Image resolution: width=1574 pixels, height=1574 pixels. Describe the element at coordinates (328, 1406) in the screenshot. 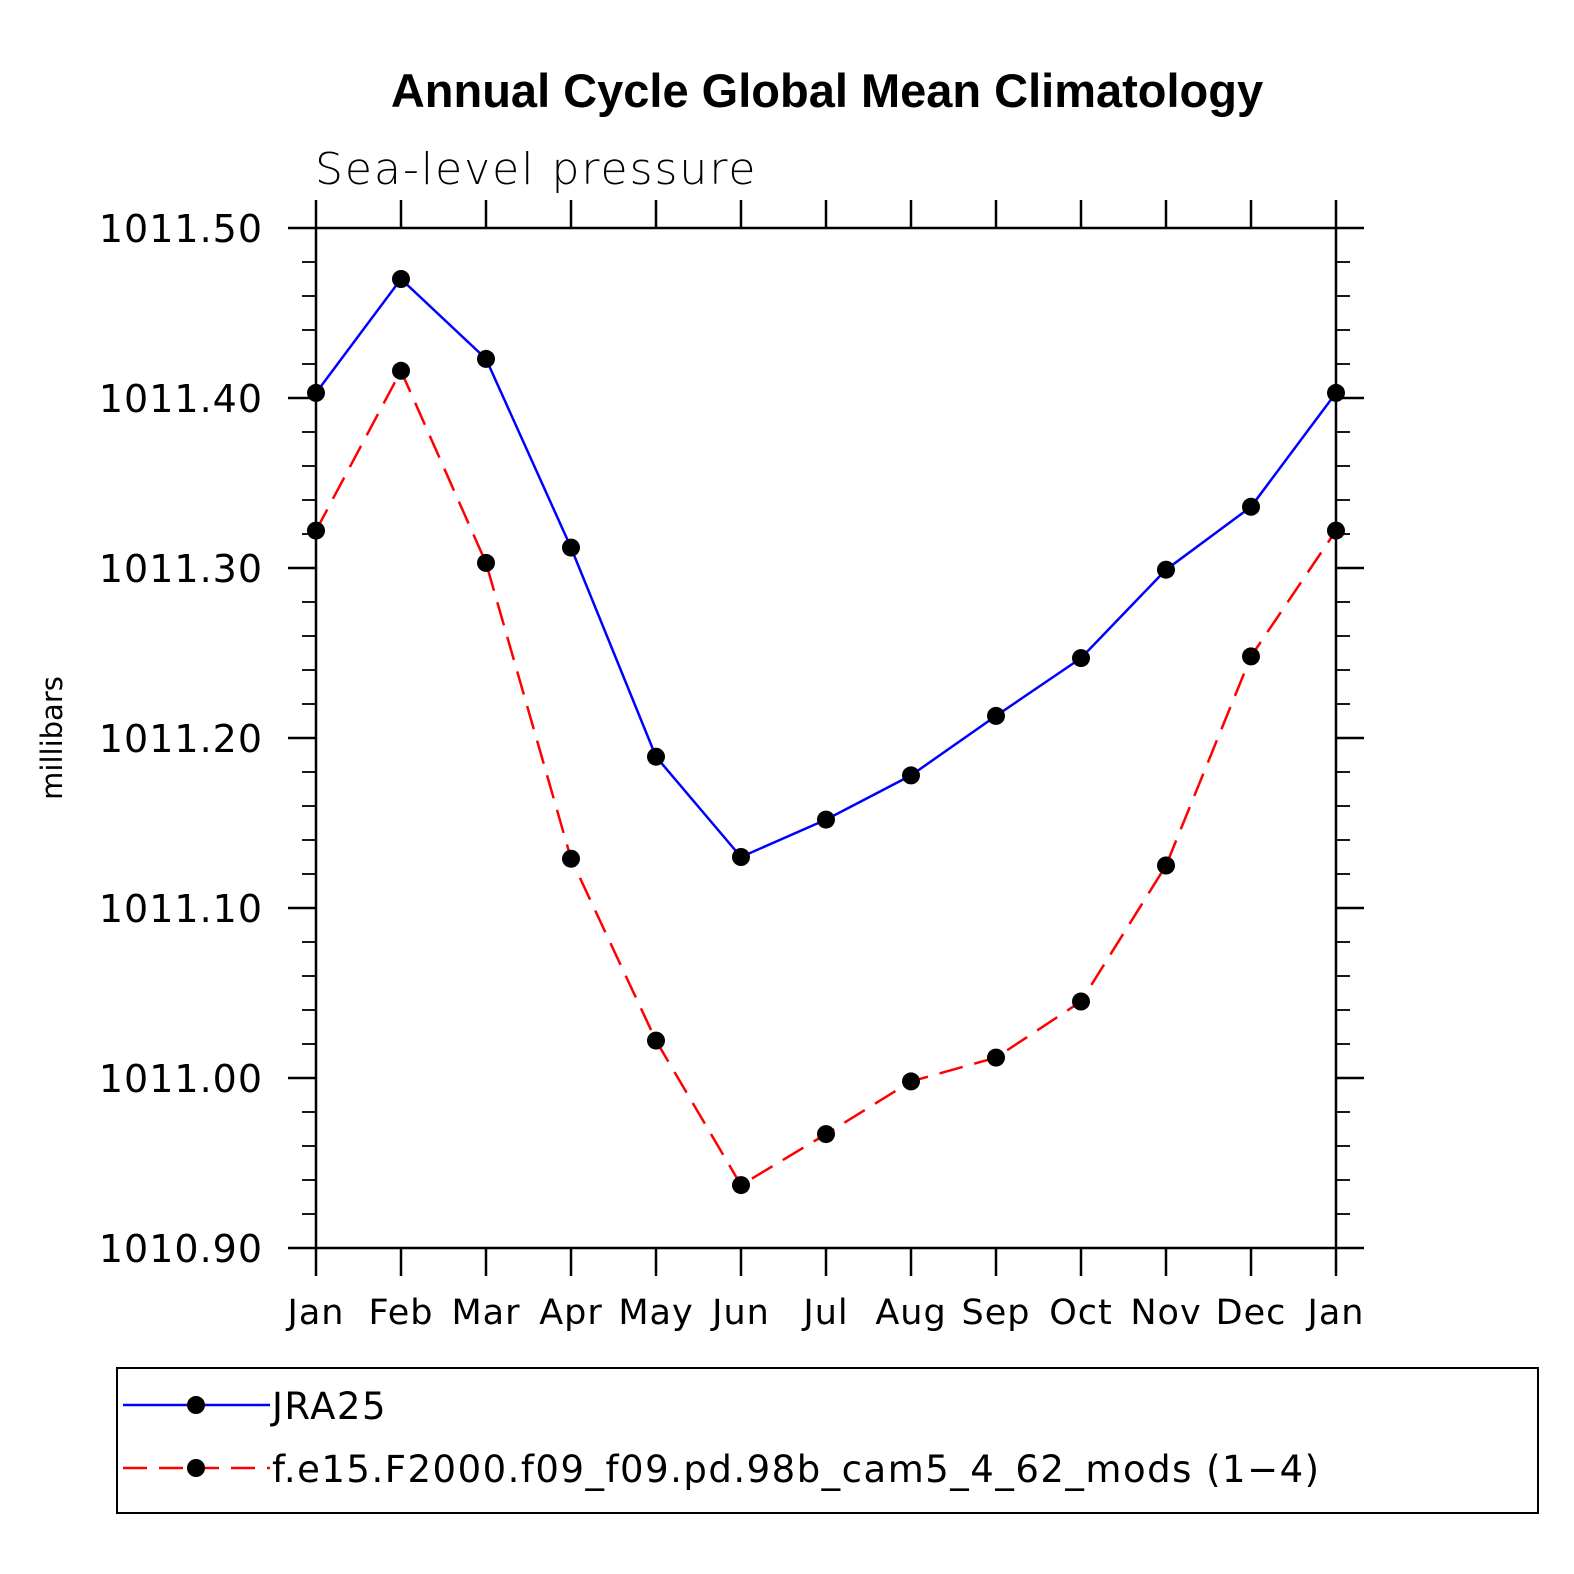

I see `legend-label: JRA25` at that location.